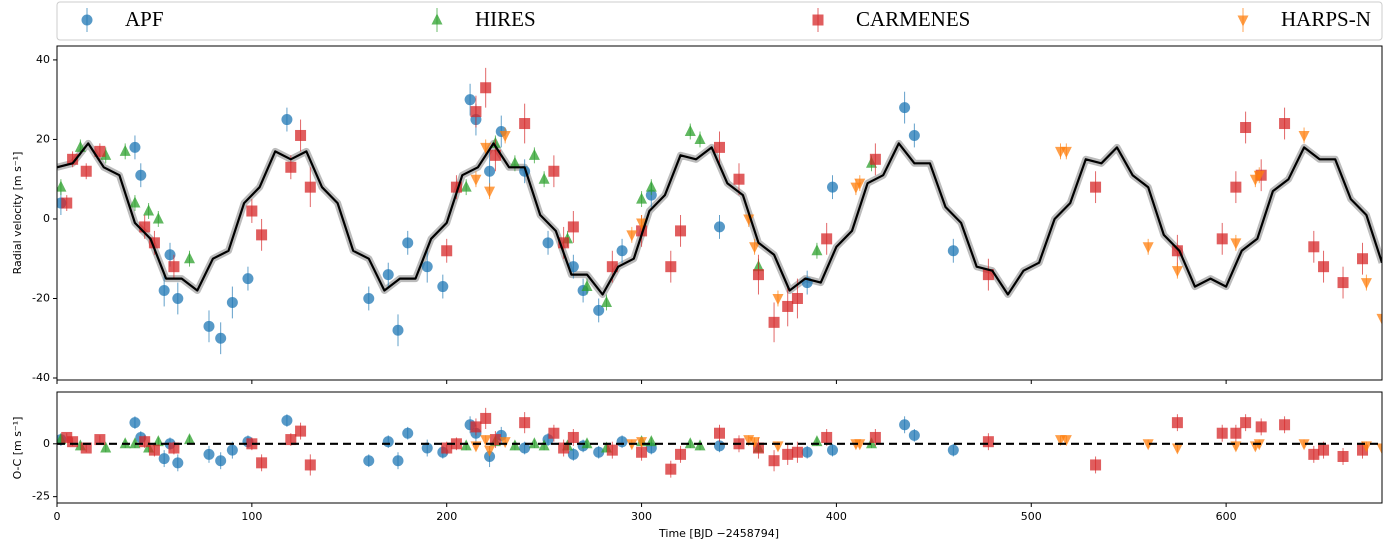 Image resolution: width=1400 pixels, height=551 pixels. I want to click on legend-label: HIRES, so click(505, 19).